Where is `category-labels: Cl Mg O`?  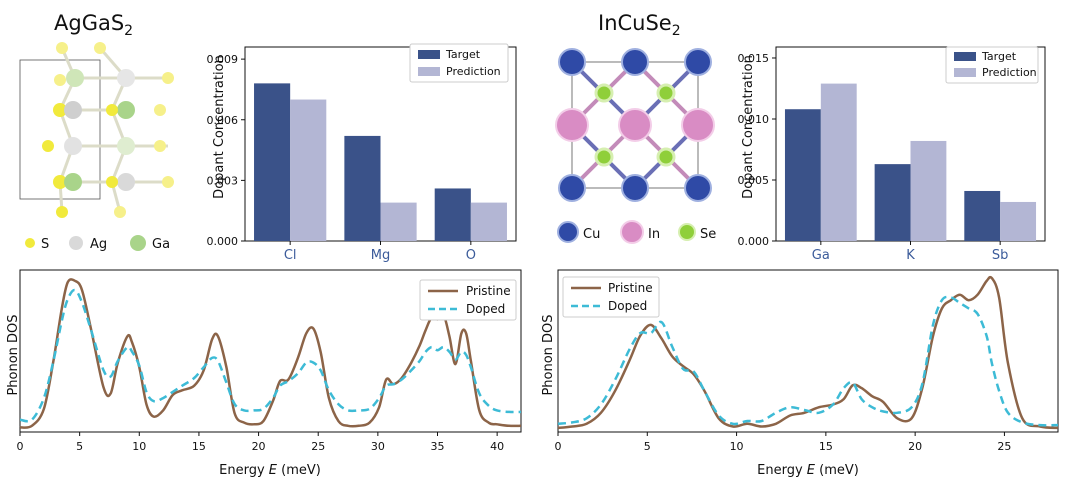 category-labels: Cl Mg O is located at coordinates (380, 255).